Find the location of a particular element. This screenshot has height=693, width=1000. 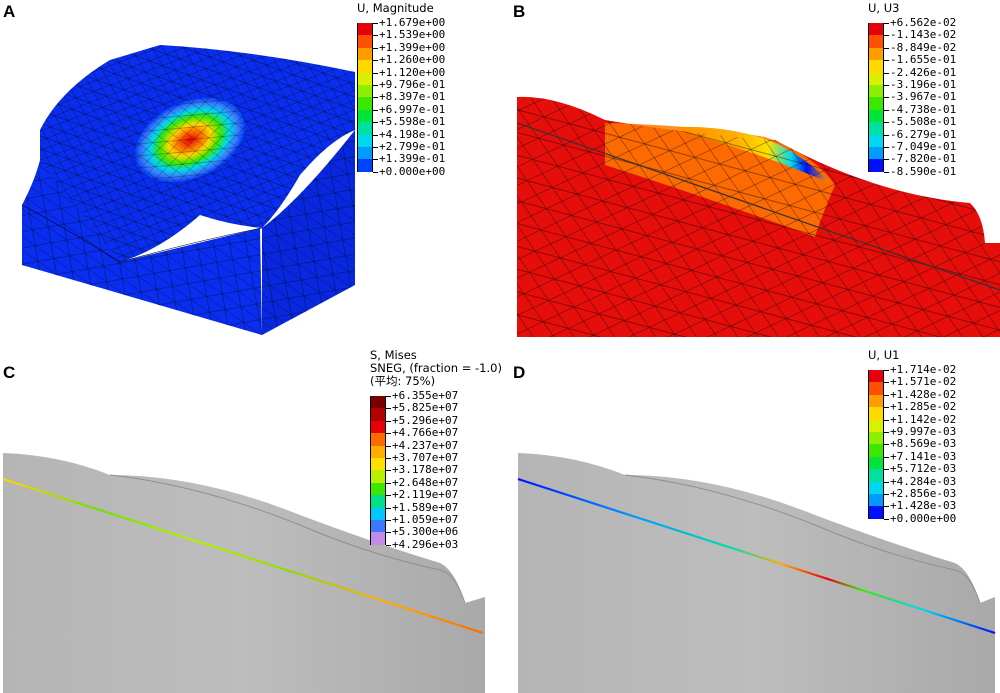

legend-b-value: -2.426e-01 is located at coordinates (923, 72).